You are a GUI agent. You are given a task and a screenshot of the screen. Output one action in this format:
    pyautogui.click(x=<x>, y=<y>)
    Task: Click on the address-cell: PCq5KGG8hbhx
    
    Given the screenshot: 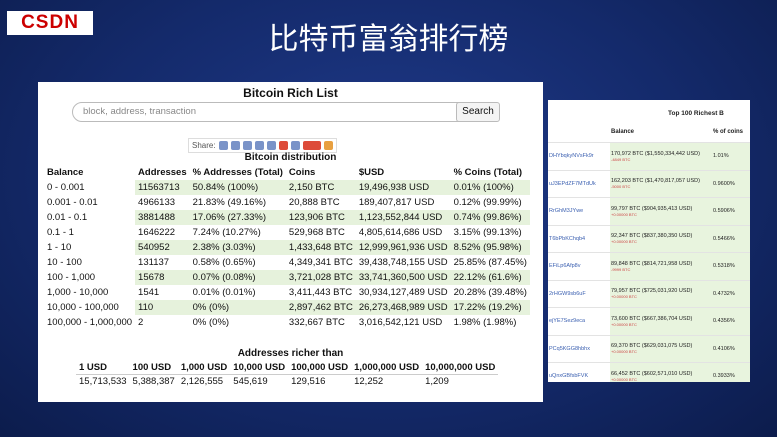 What is the action you would take?
    pyautogui.click(x=579, y=348)
    